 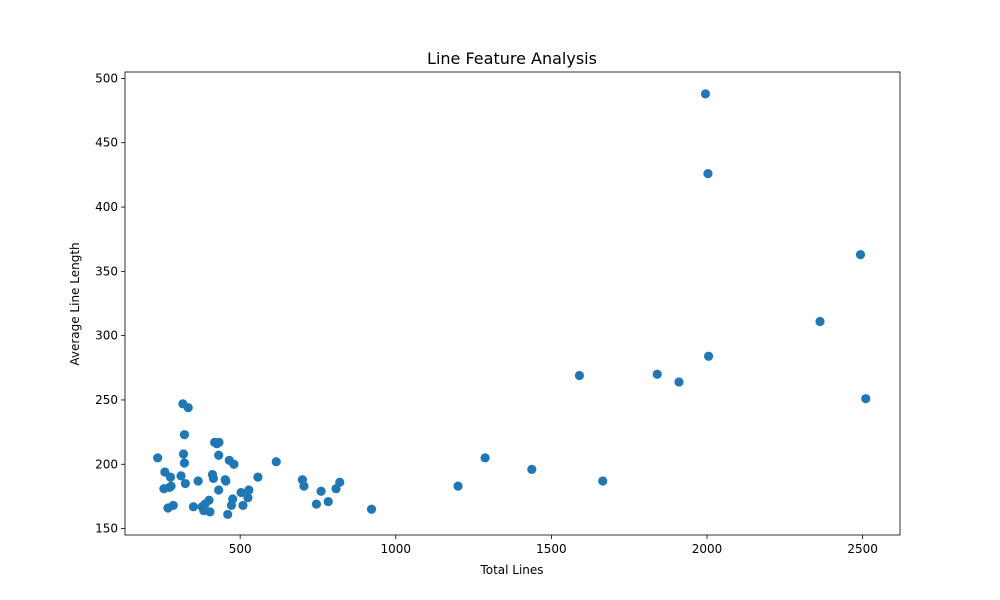 What do you see at coordinates (106, 336) in the screenshot?
I see `y-tick-label: 300` at bounding box center [106, 336].